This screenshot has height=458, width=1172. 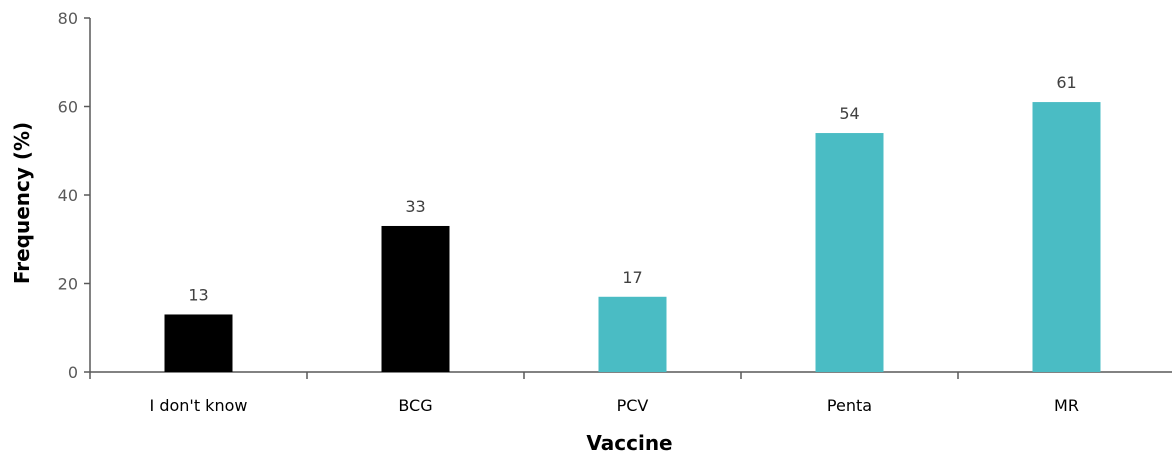 What do you see at coordinates (199, 405) in the screenshot?
I see `x-tick-label: I don't know` at bounding box center [199, 405].